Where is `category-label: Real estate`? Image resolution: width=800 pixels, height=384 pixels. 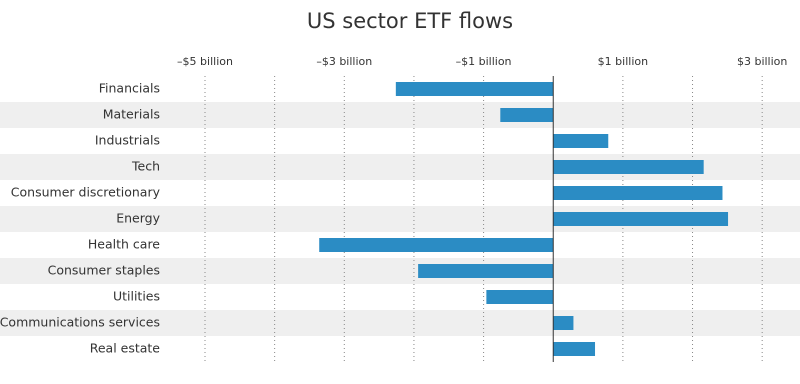 category-label: Real estate is located at coordinates (125, 348).